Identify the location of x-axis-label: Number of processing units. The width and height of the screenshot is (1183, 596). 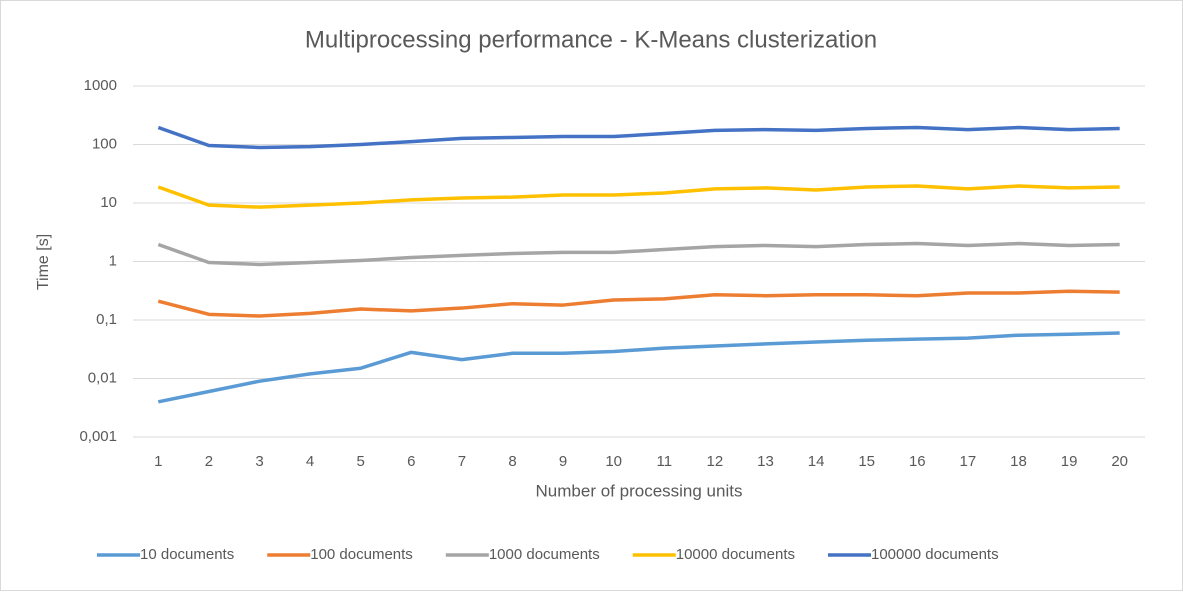
(639, 490).